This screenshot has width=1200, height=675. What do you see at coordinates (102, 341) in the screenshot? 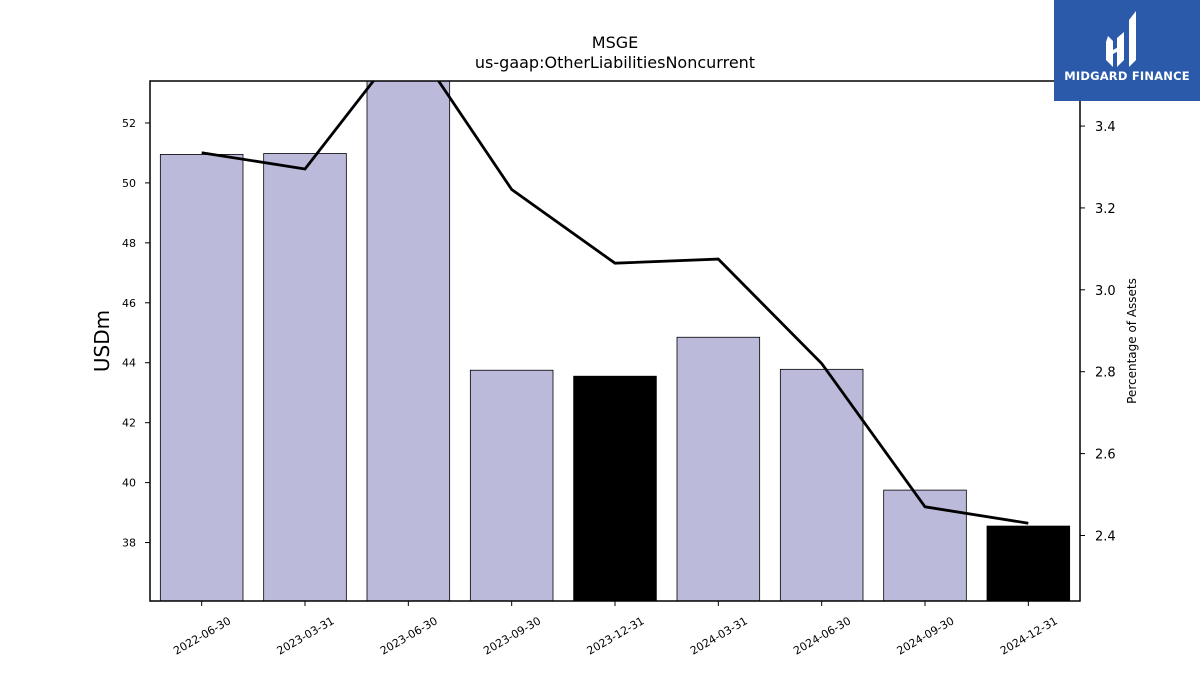
I see `y-axis-label: USDm` at bounding box center [102, 341].